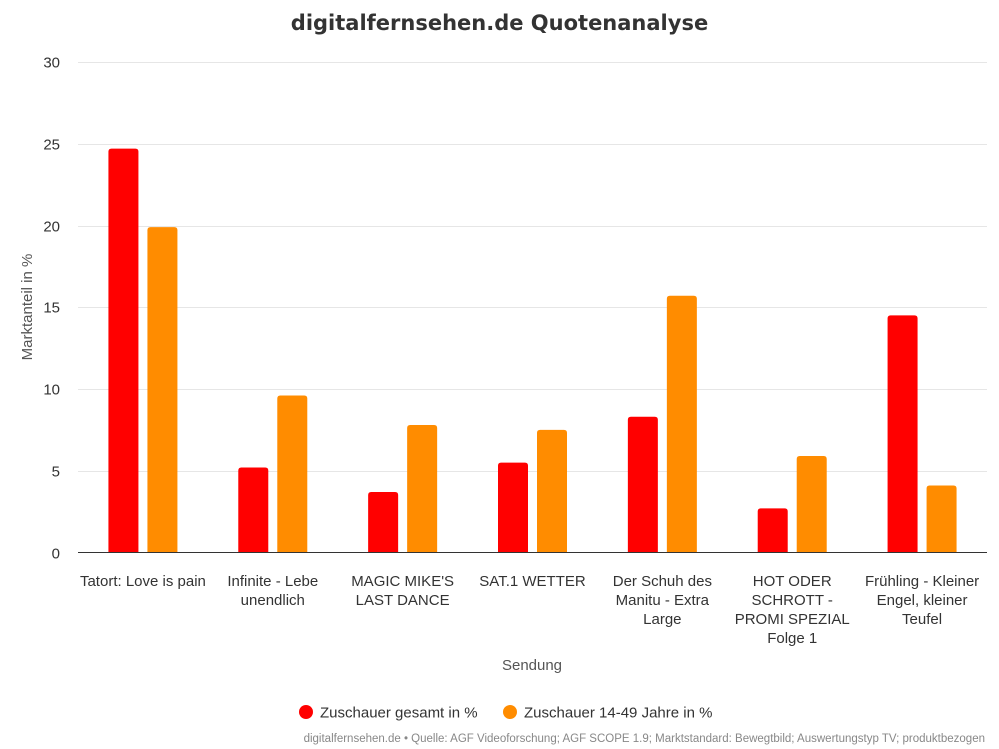 The image size is (999, 749). Describe the element at coordinates (306, 712) in the screenshot. I see `legend-marker-gesamt` at that location.